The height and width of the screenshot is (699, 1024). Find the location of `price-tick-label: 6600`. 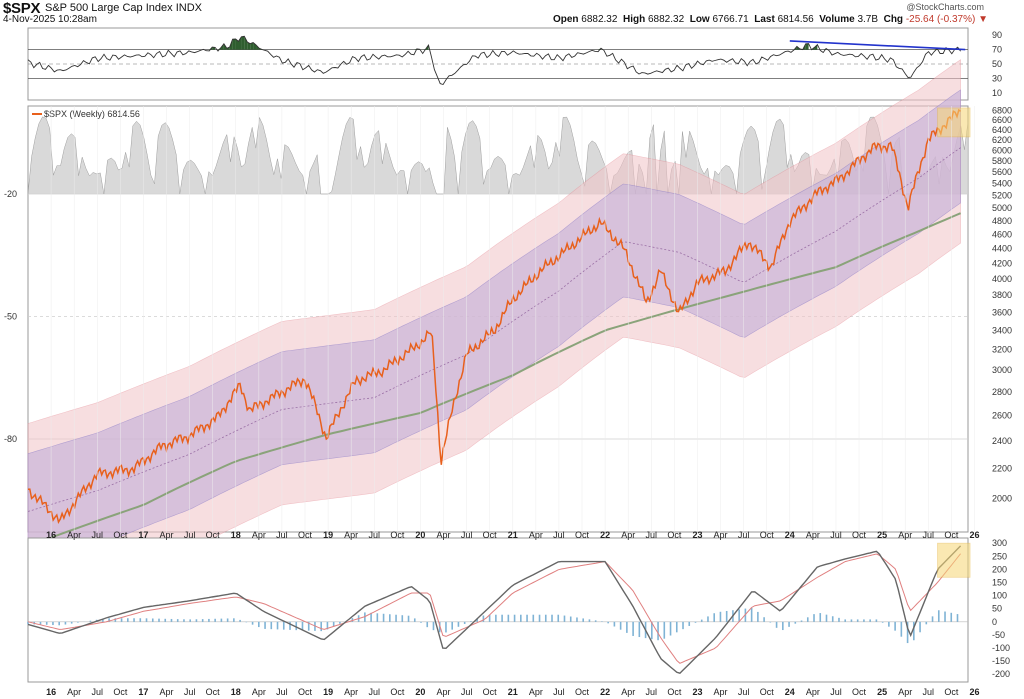

price-tick-label: 6600 is located at coordinates (1002, 120).